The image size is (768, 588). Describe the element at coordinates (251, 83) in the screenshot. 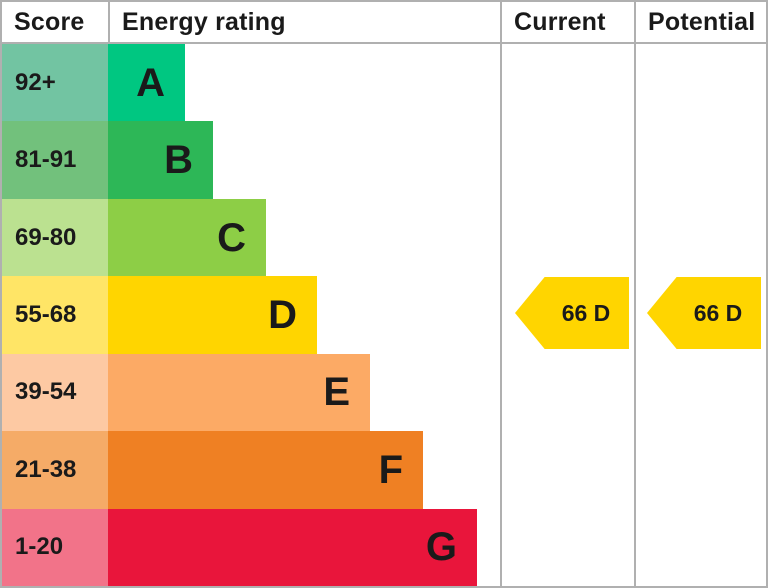

I see `band-row-a: 92+ A` at that location.